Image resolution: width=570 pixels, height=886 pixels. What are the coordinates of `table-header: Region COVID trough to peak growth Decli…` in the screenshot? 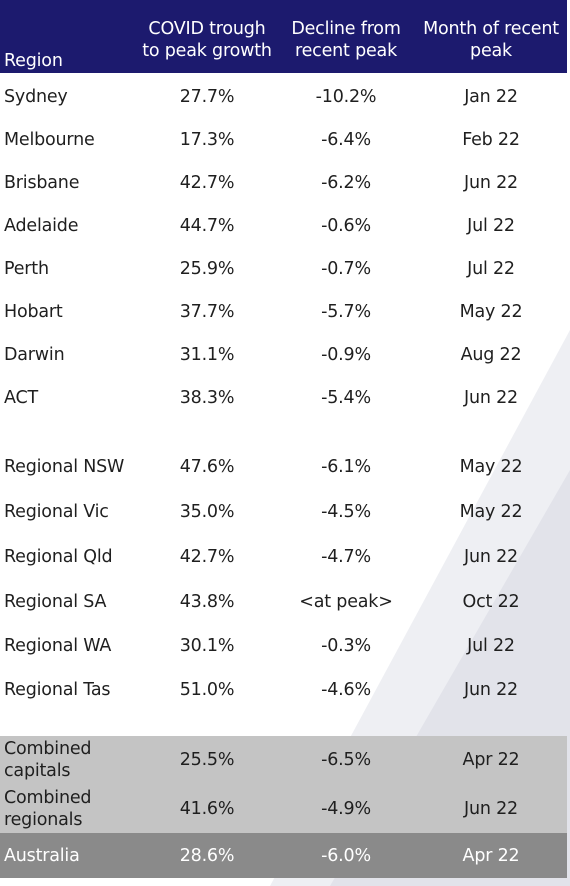 It's located at (283, 36).